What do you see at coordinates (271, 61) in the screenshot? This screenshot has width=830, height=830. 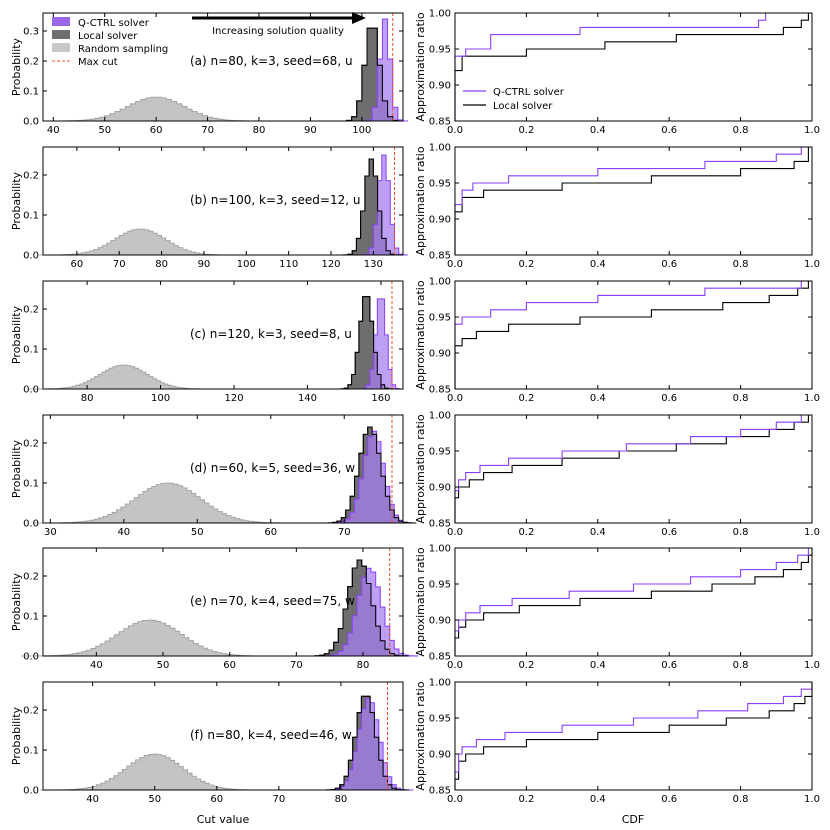 I see `panel-label: (a) n=80, k=3, seed=68, u` at bounding box center [271, 61].